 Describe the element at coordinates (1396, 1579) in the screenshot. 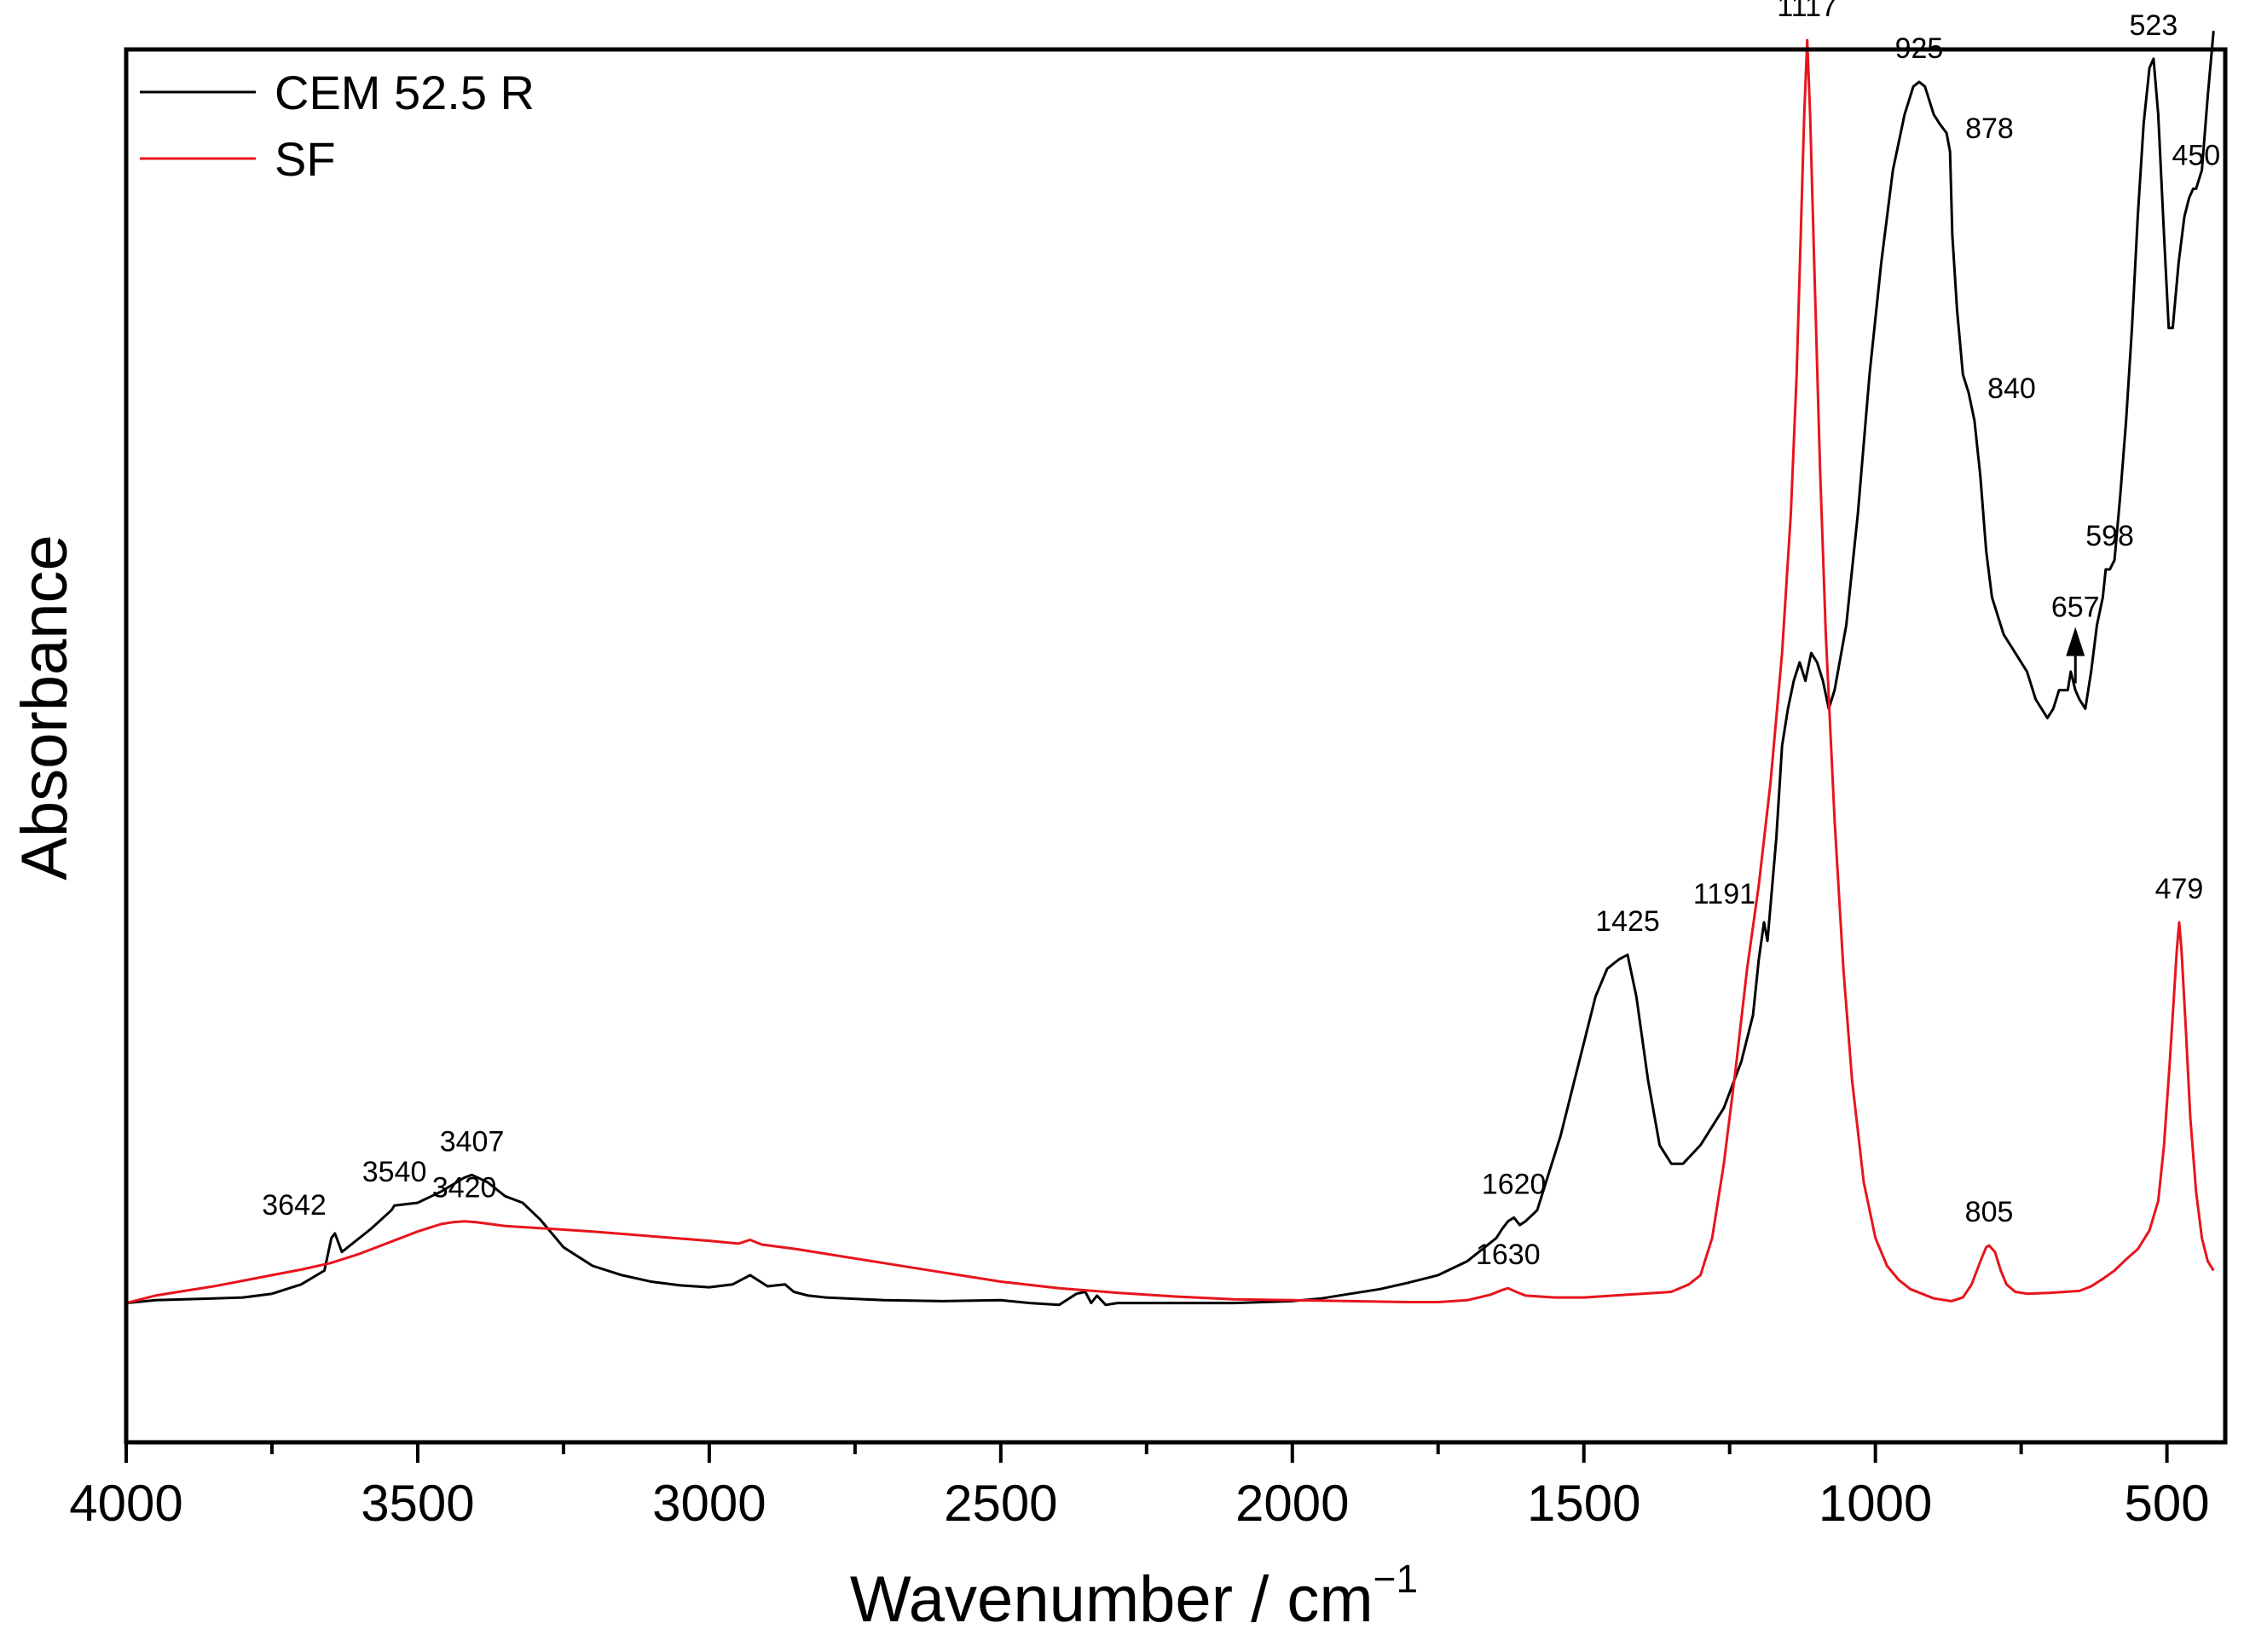

I see `x-axis-title-superscript: −1` at that location.